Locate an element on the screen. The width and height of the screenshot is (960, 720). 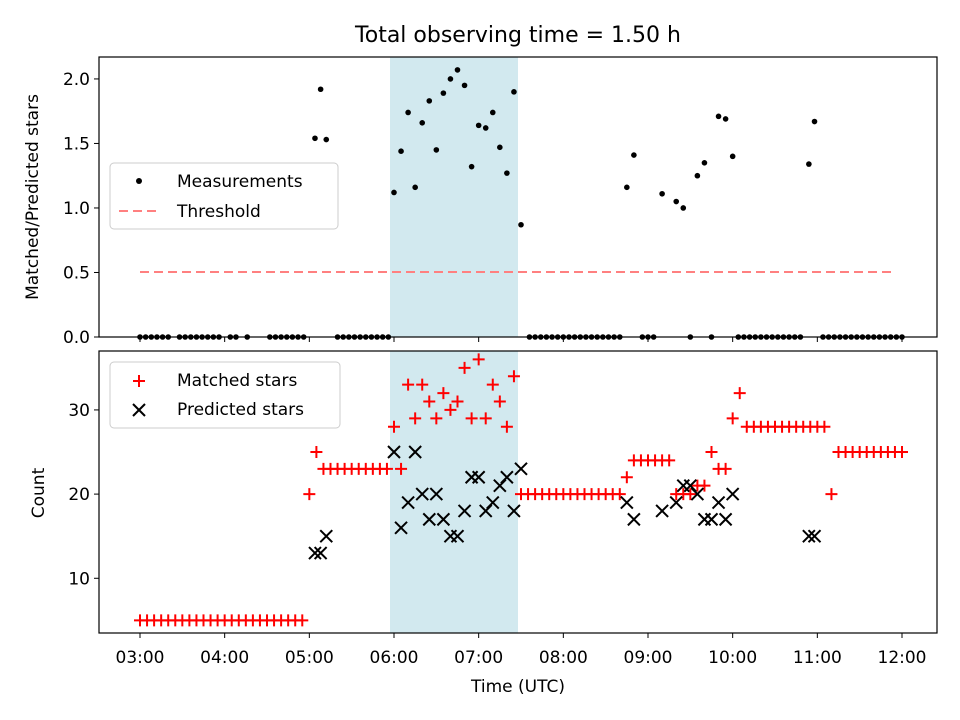
x-tick-label: 09:00 is located at coordinates (648, 658).